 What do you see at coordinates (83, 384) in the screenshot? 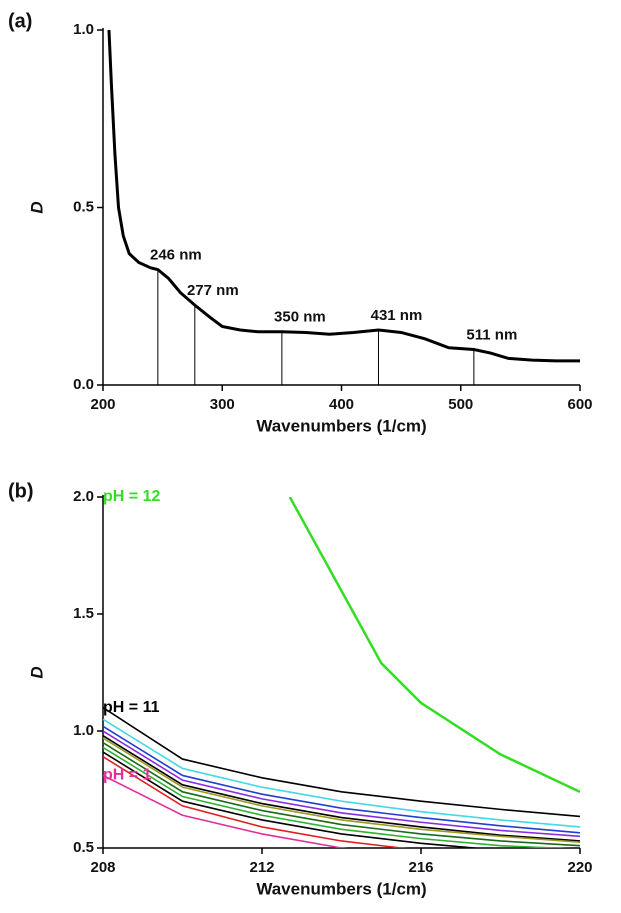
I see `y-tick-label: 0.0` at bounding box center [83, 384].